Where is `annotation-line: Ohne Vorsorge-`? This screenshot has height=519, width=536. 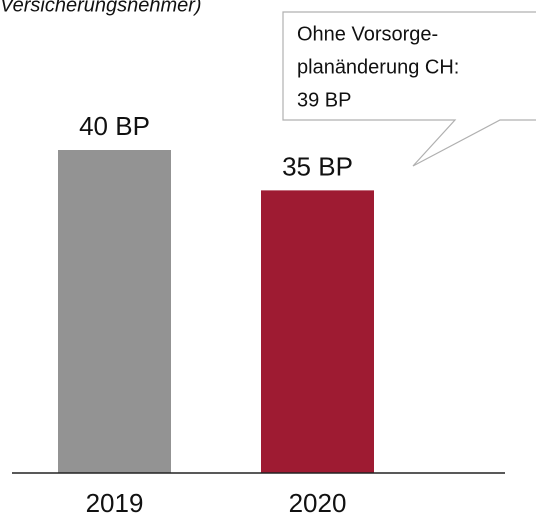 annotation-line: Ohne Vorsorge- is located at coordinates (367, 34).